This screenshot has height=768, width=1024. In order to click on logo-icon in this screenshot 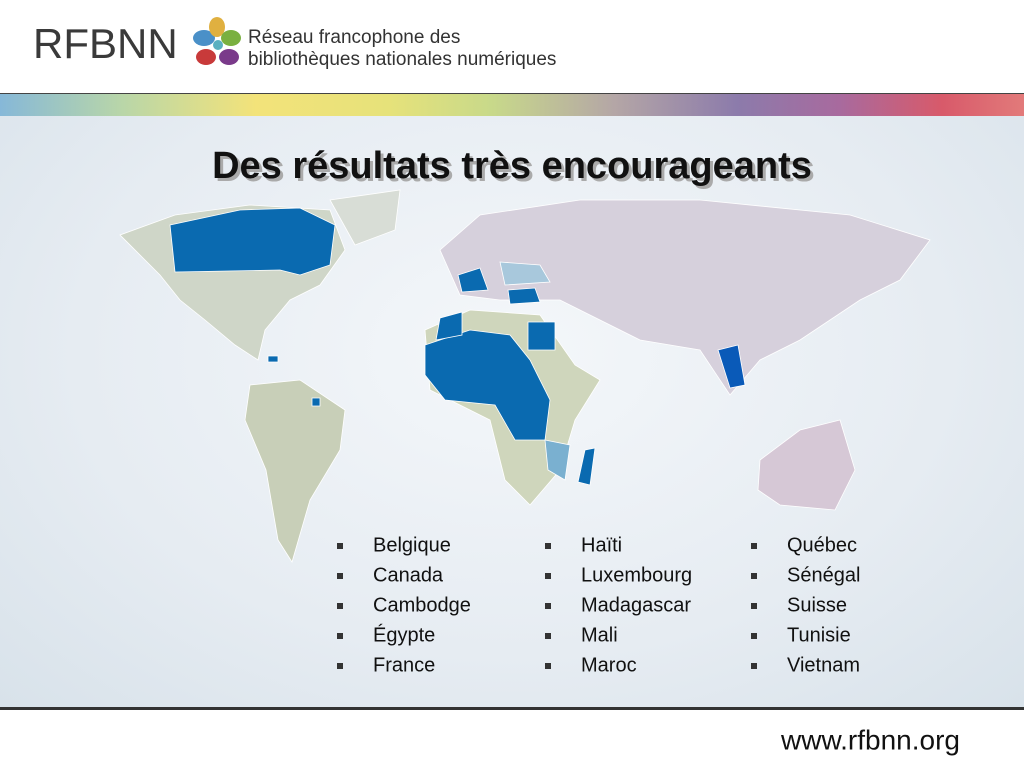, I will do `click(217, 41)`.